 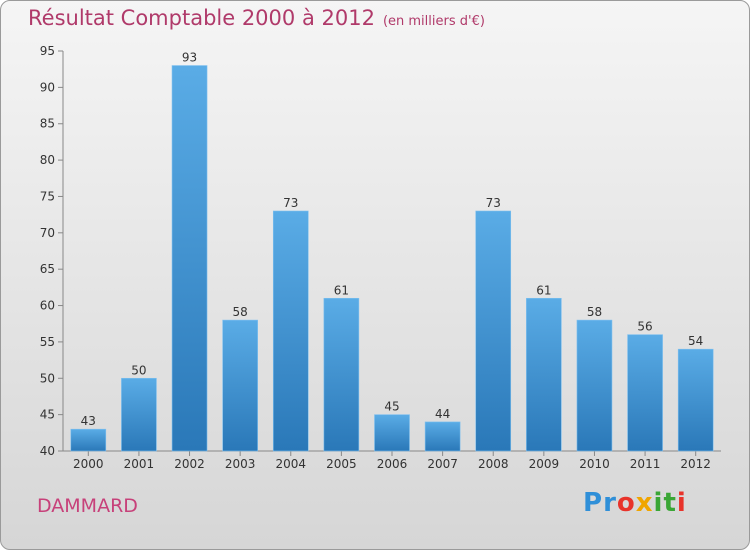 What do you see at coordinates (88, 464) in the screenshot?
I see `x-tick-label: 2000` at bounding box center [88, 464].